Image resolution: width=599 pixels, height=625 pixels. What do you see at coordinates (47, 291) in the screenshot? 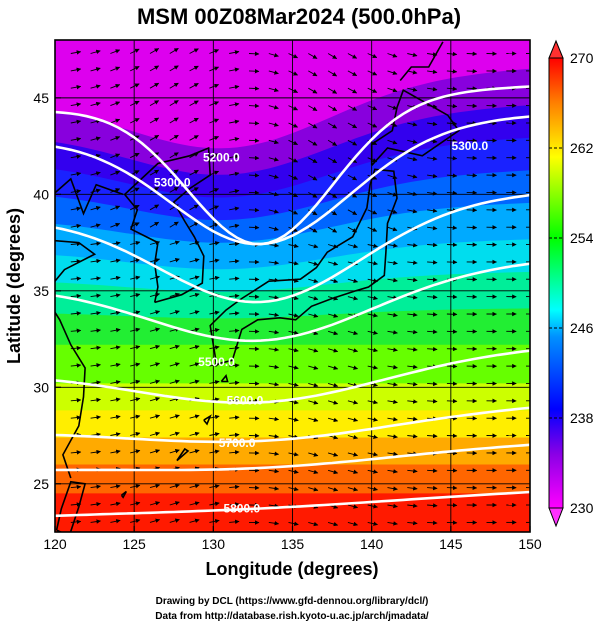
I see `y-axis-ticks: 25 30 35 40 45` at bounding box center [47, 291].